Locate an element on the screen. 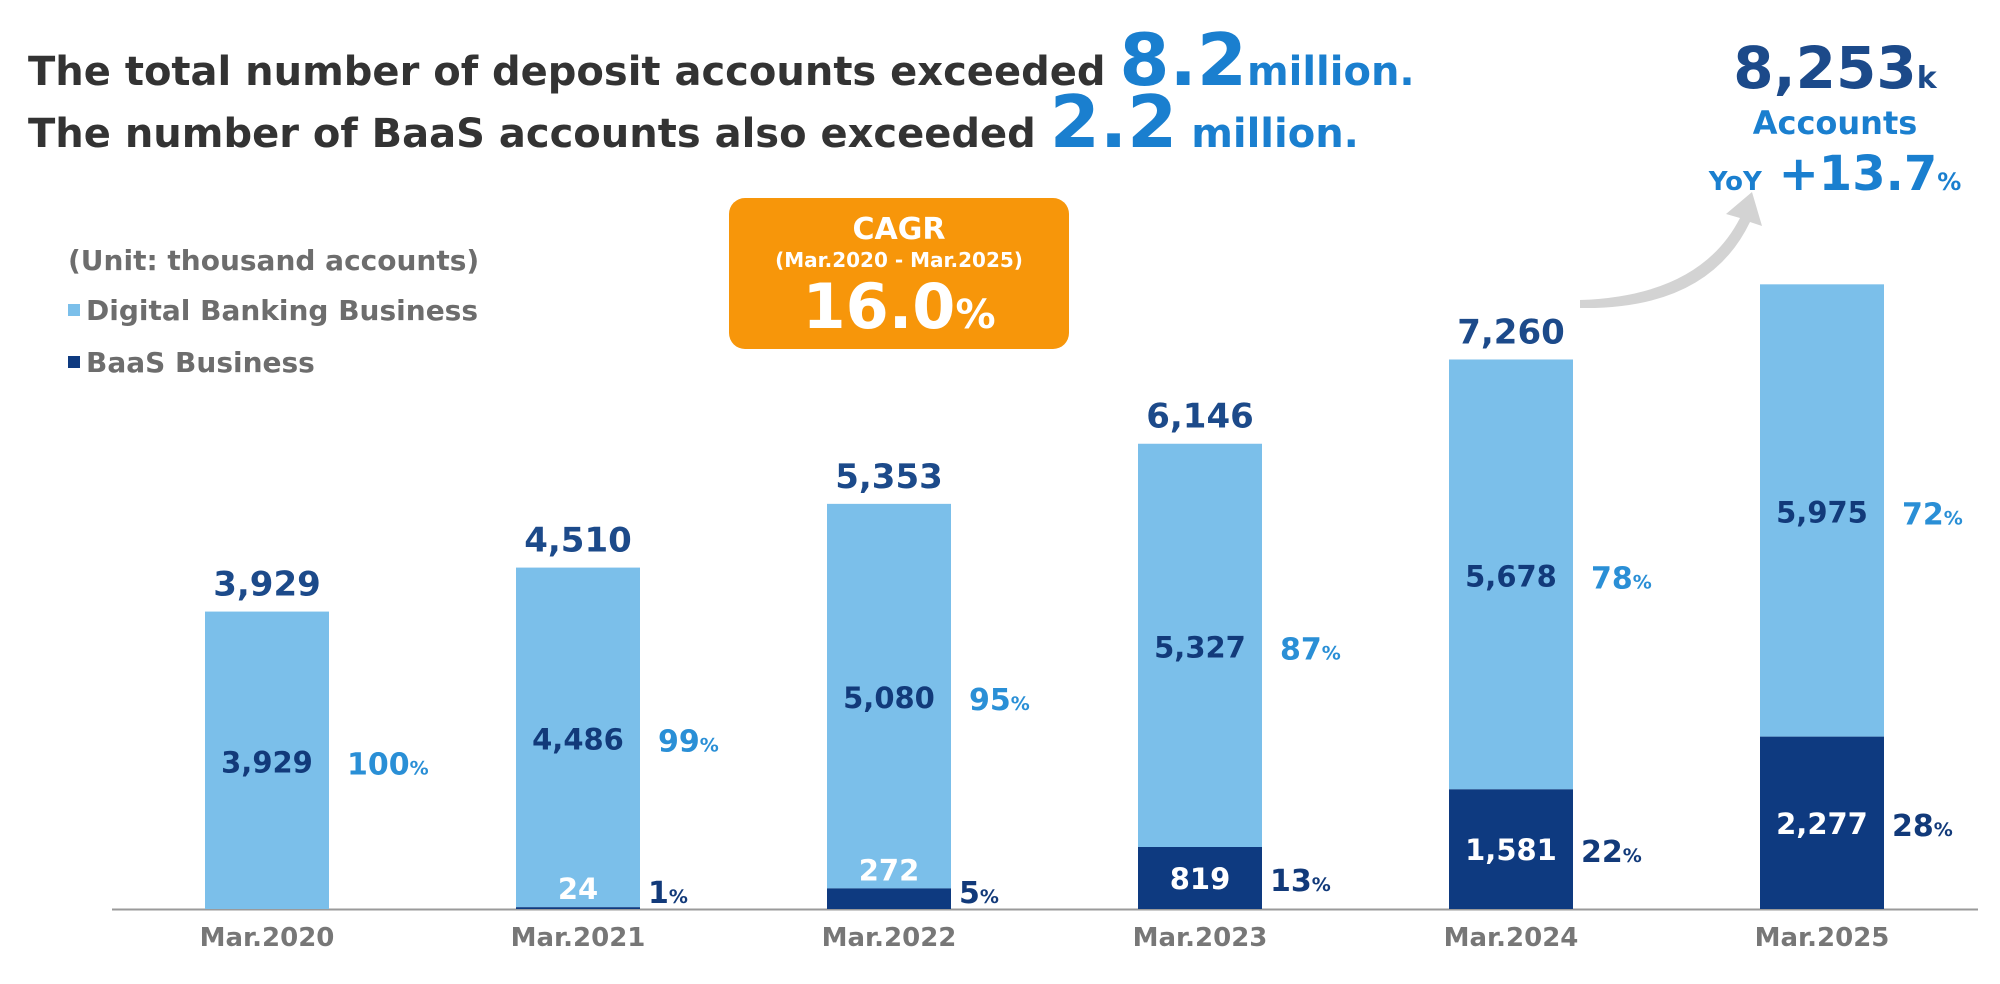 The width and height of the screenshot is (2000, 984). baas-value-label: 272 is located at coordinates (889, 870).